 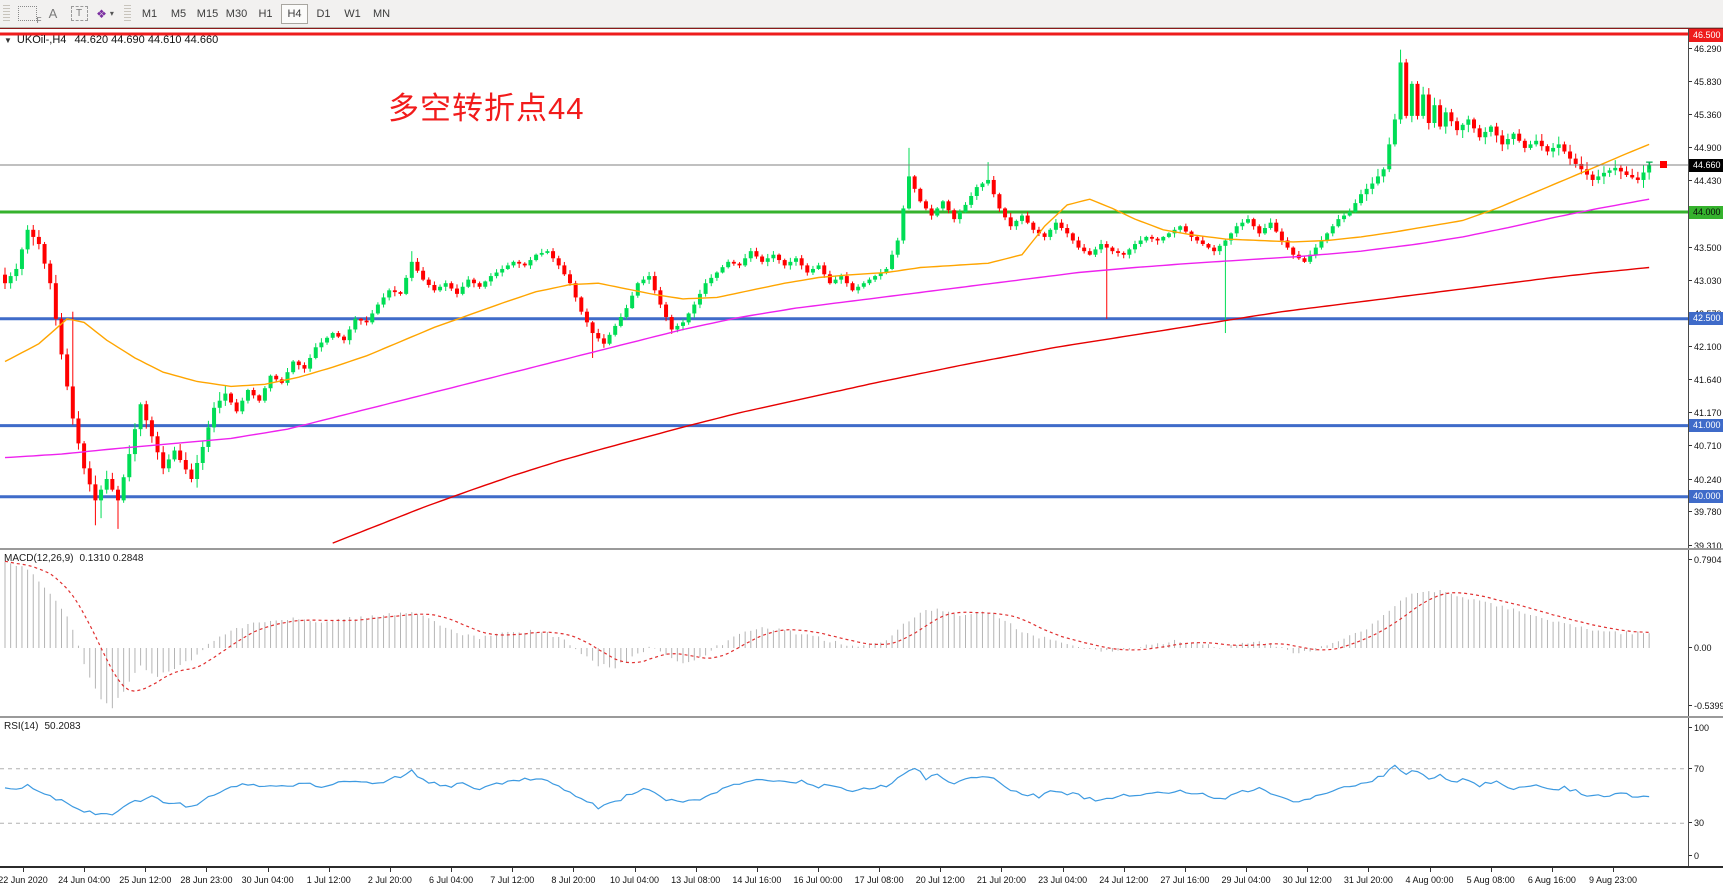 I want to click on timeframe-button-m15: M15, so click(x=207, y=13).